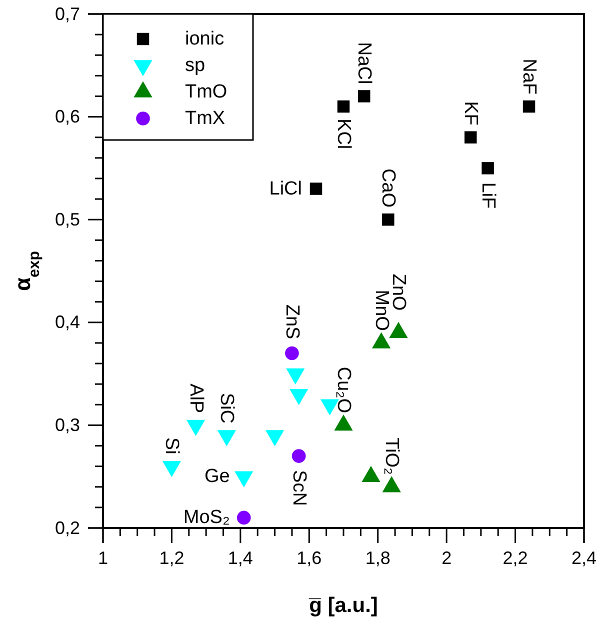  Describe the element at coordinates (67, 322) in the screenshot. I see `y-tick-label: 0,4` at that location.